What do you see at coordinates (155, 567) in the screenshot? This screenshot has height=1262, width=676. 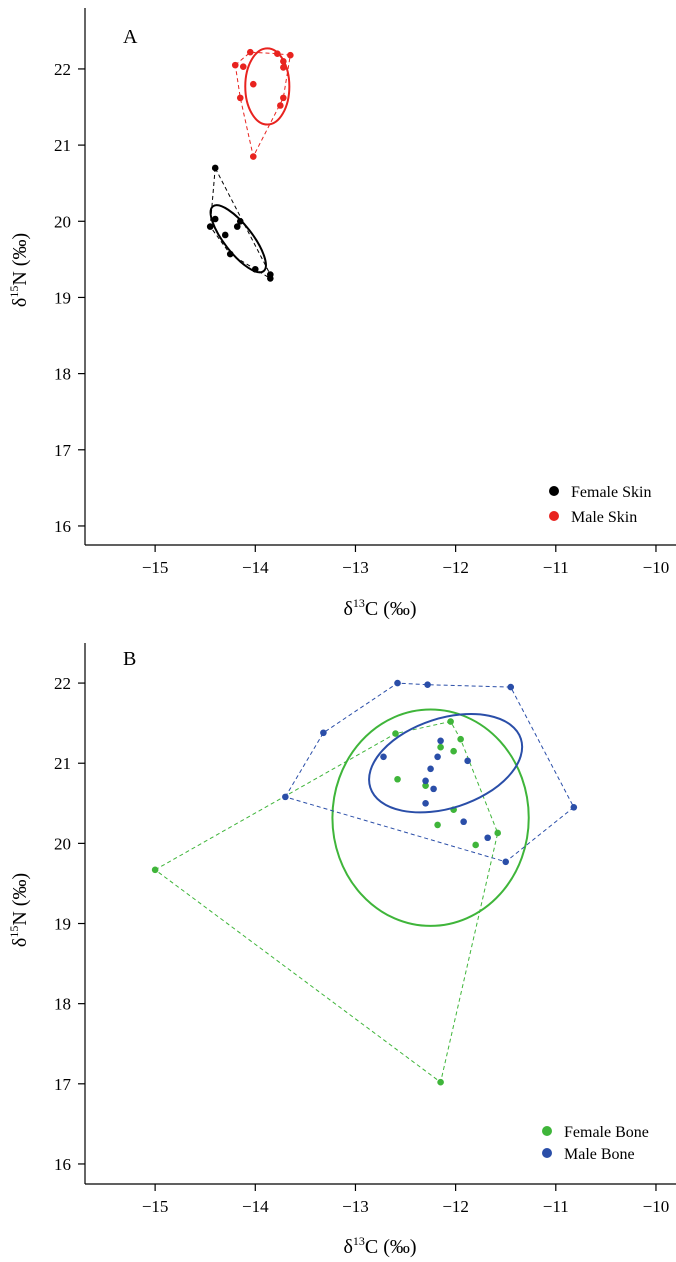 I see `panel-a-x-tick-label: −15` at bounding box center [155, 567].